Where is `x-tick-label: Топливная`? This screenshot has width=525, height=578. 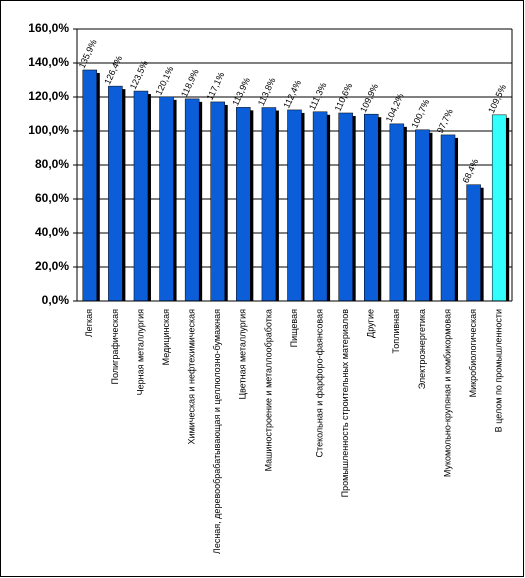 x-tick-label: Топливная is located at coordinates (396, 331).